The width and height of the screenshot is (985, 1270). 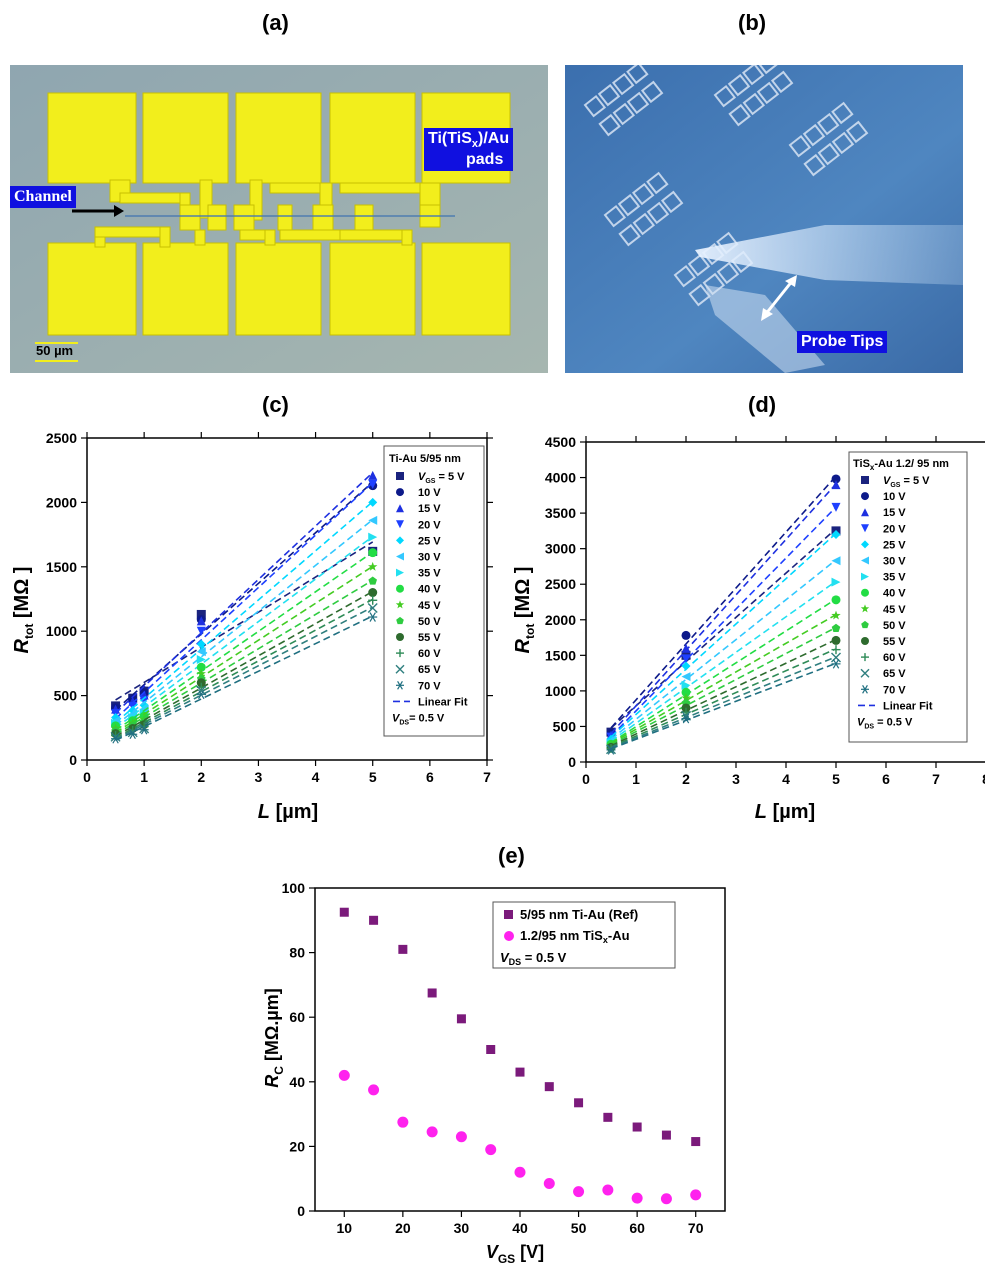 I want to click on d-xtick-label: 3, so click(x=736, y=779).